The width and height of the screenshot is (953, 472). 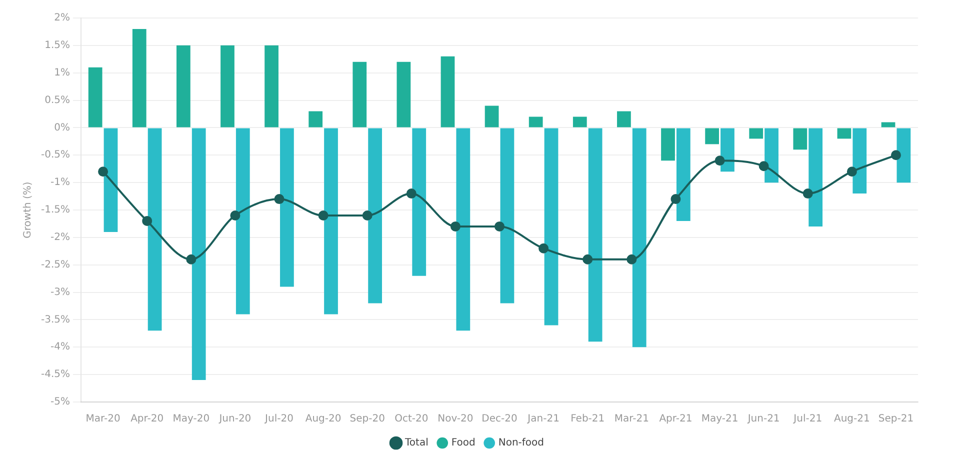 I want to click on x-tick-label: Dec-20, so click(x=500, y=419).